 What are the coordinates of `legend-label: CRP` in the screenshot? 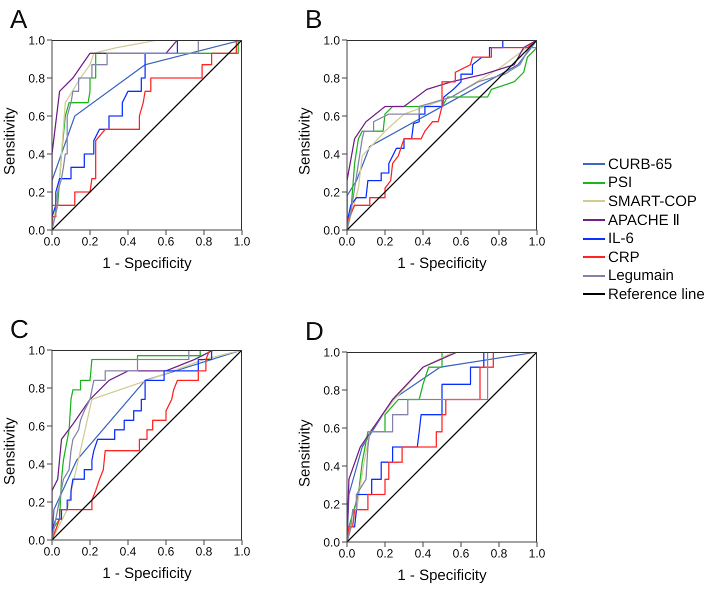 It's located at (624, 257).